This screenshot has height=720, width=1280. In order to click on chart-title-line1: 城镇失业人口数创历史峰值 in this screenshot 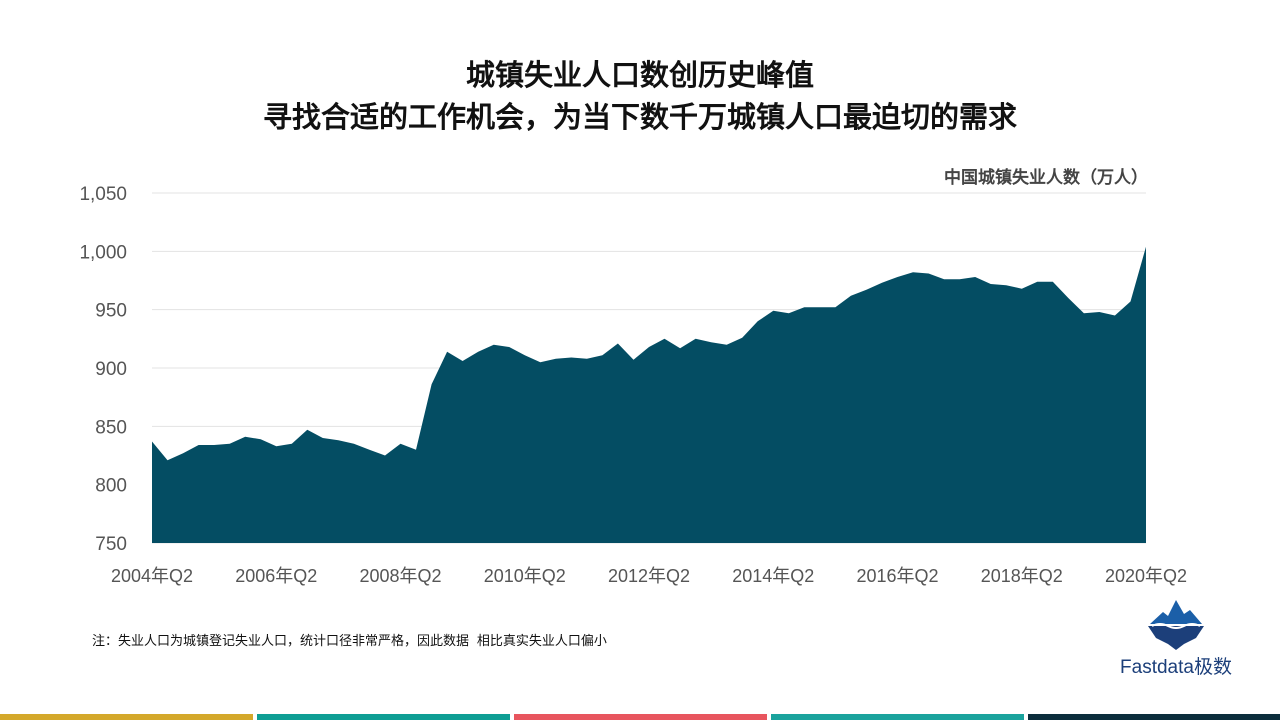, I will do `click(639, 75)`.